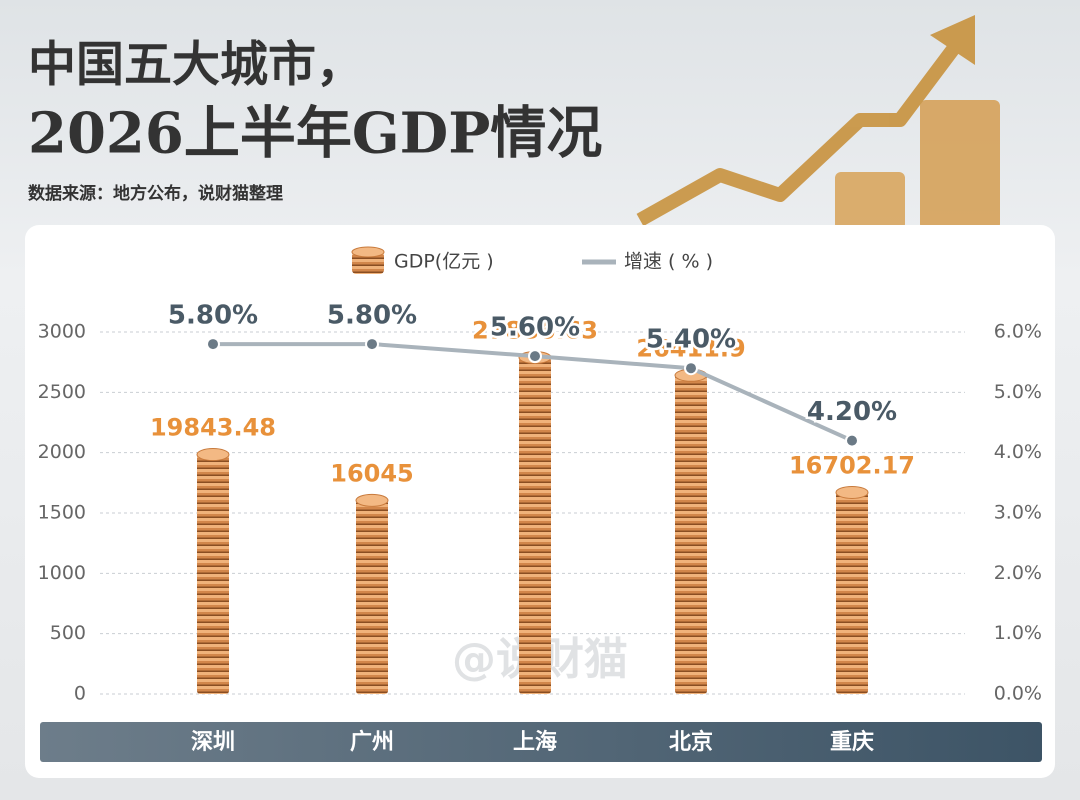 The width and height of the screenshot is (1080, 800). Describe the element at coordinates (1018, 452) in the screenshot. I see `y2-tick-label: 4.0%` at that location.